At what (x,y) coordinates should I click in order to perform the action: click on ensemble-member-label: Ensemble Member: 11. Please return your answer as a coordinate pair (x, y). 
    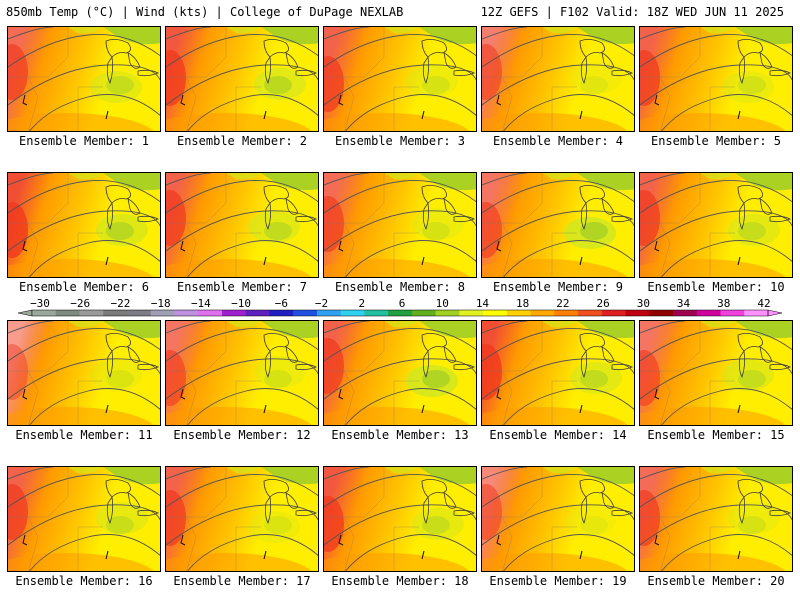
    Looking at the image, I should click on (84, 435).